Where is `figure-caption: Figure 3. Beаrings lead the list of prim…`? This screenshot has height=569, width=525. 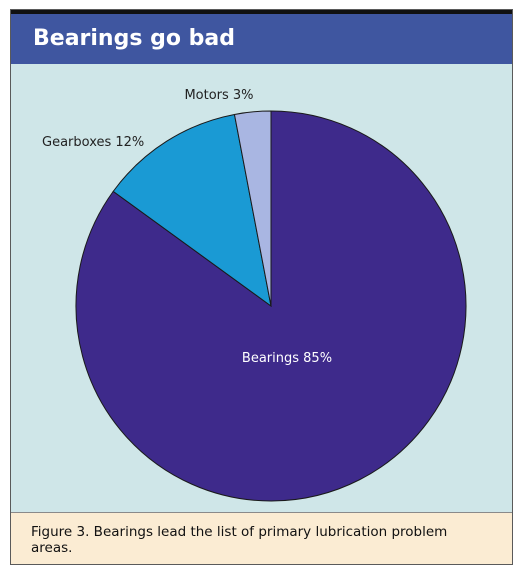
figure-caption: Figure 3. Beаrings lead the list of prim… is located at coordinates (261, 538).